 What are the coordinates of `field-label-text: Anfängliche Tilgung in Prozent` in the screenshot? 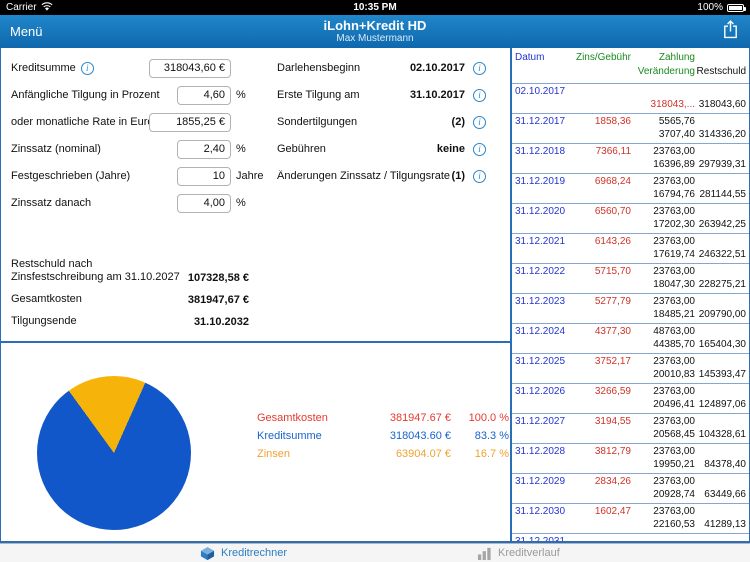 It's located at (85, 95).